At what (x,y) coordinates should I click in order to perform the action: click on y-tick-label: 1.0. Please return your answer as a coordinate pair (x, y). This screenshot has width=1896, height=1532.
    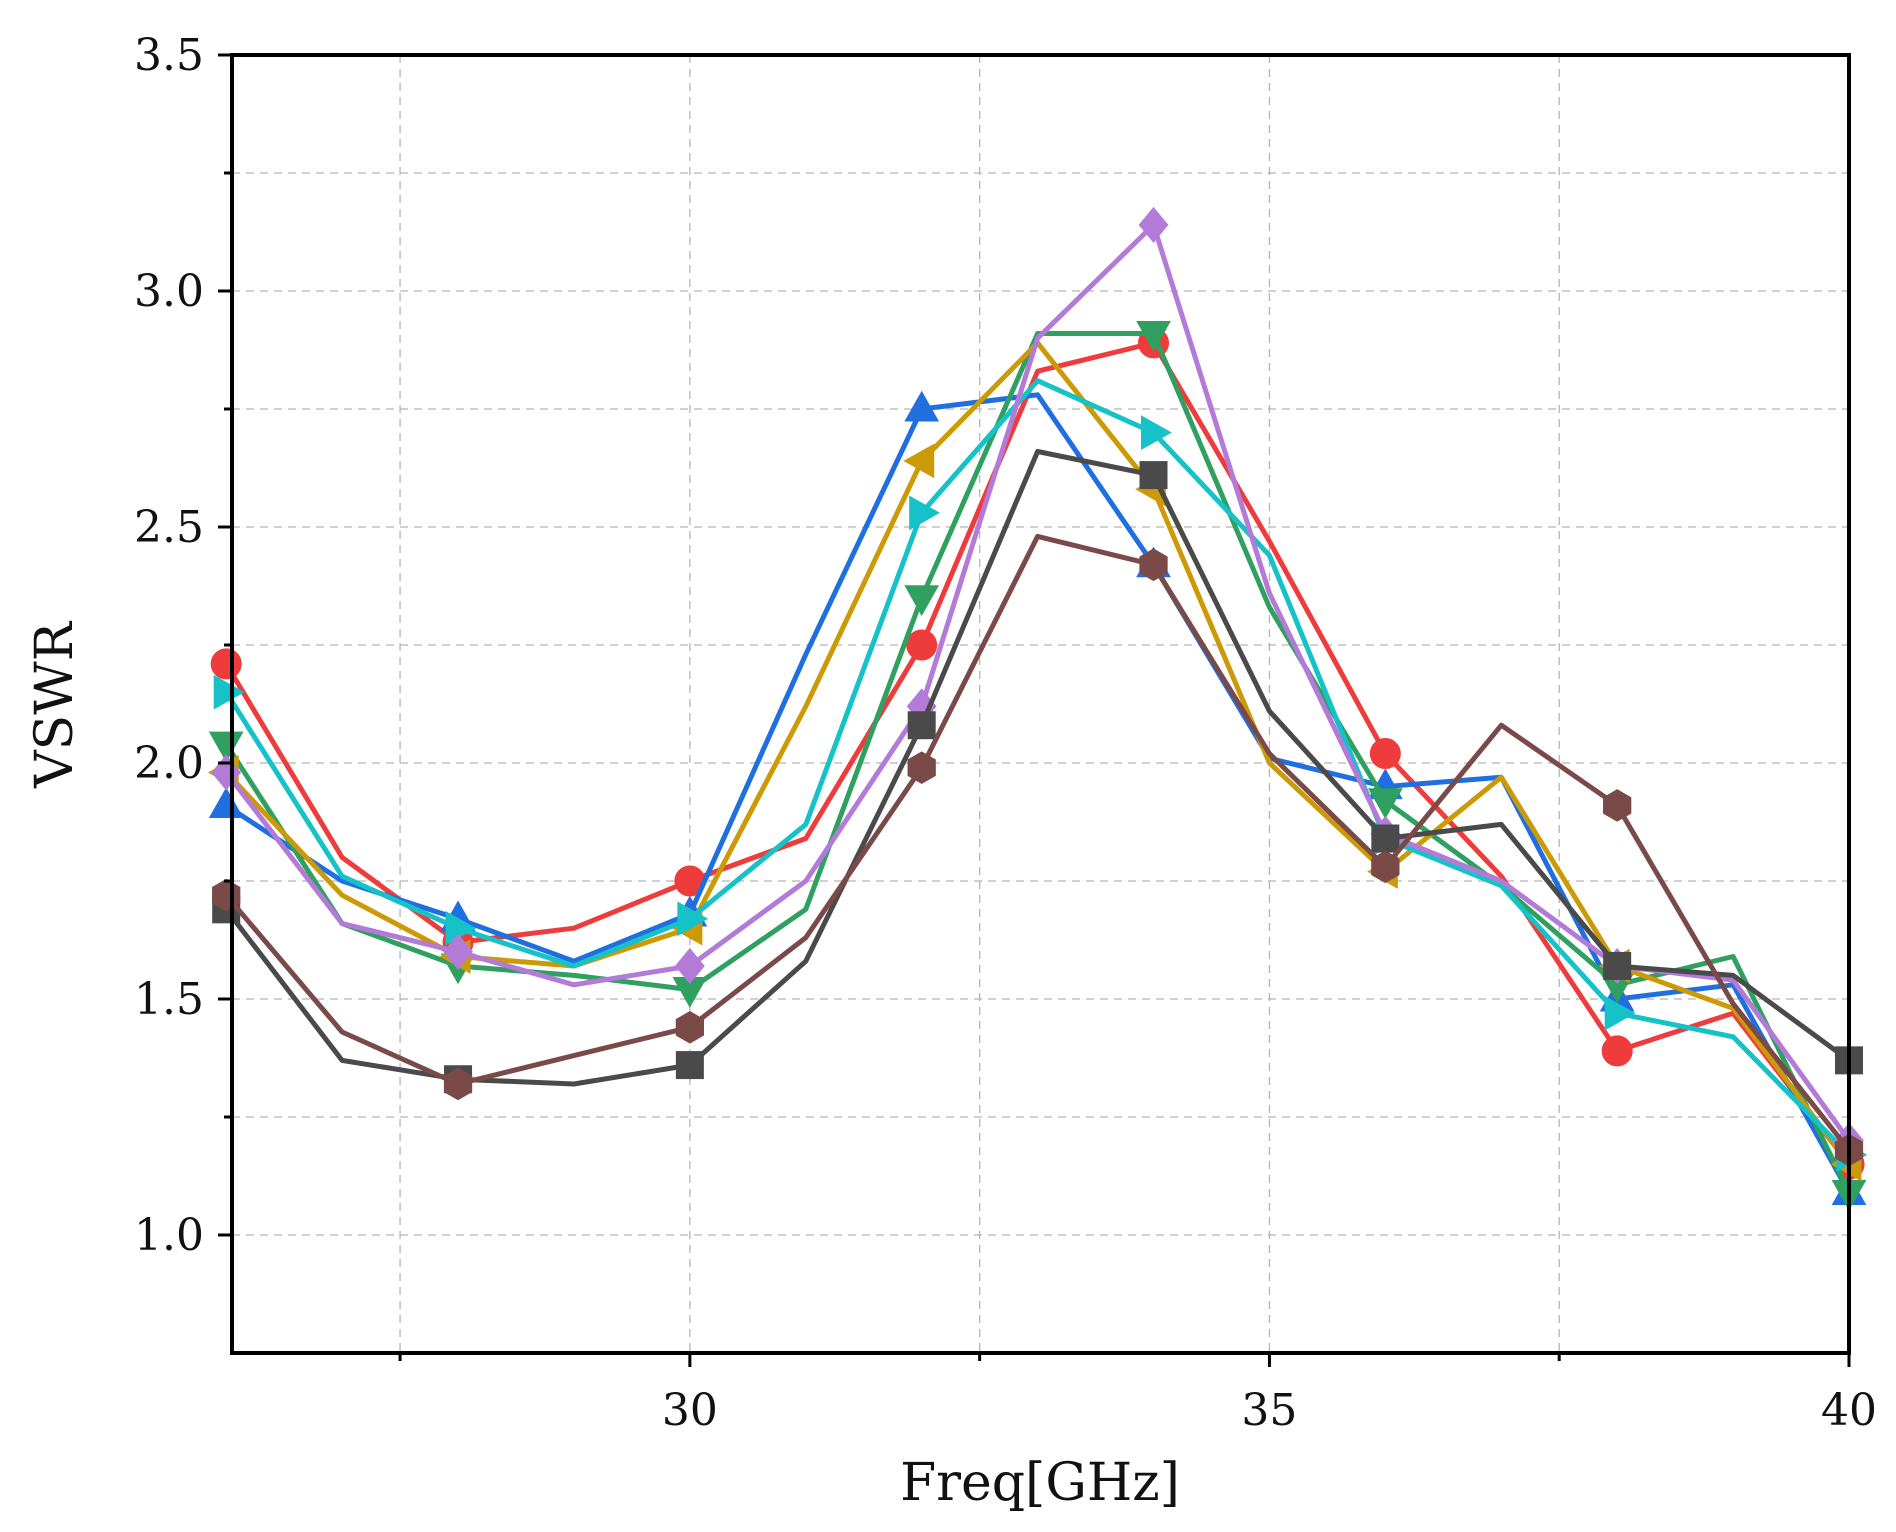
    Looking at the image, I should click on (169, 1235).